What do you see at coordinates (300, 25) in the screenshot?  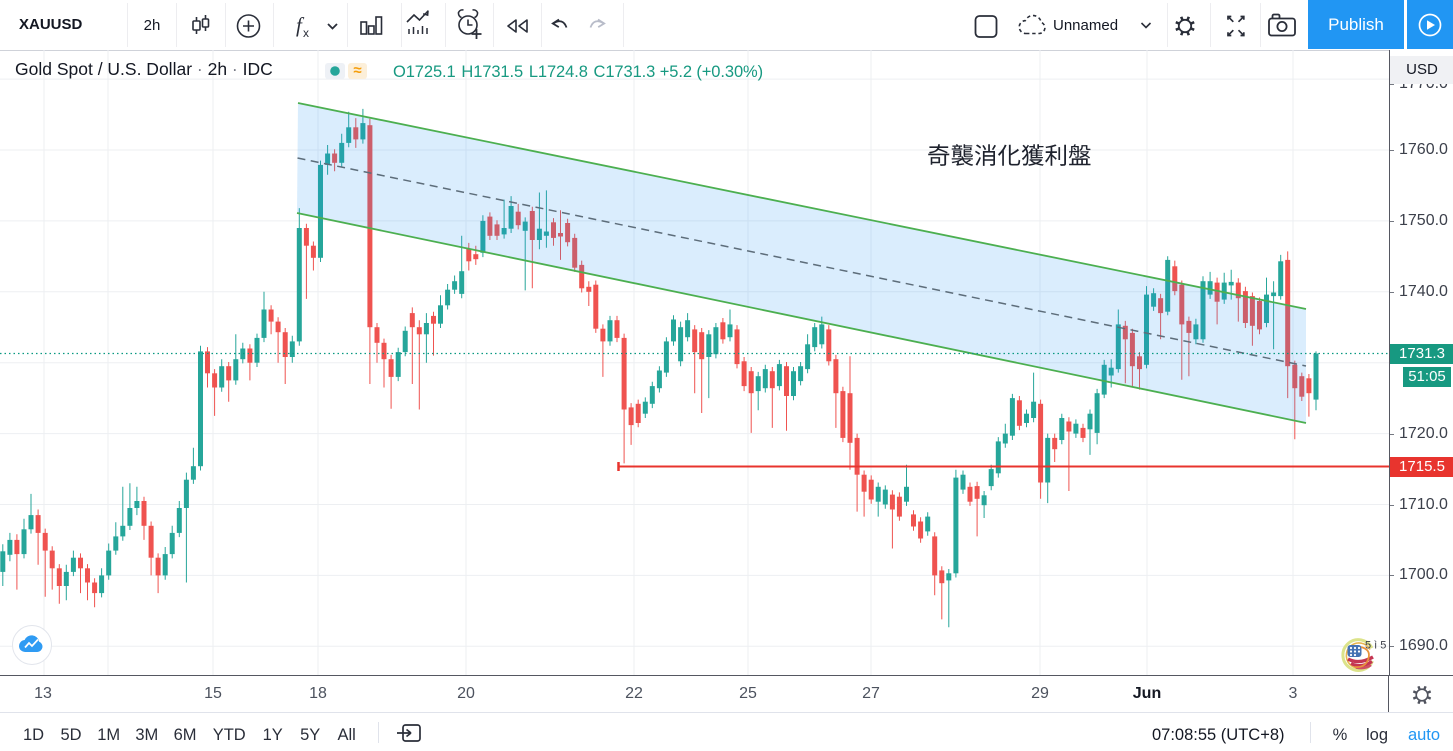 I see `svg-text: f` at bounding box center [300, 25].